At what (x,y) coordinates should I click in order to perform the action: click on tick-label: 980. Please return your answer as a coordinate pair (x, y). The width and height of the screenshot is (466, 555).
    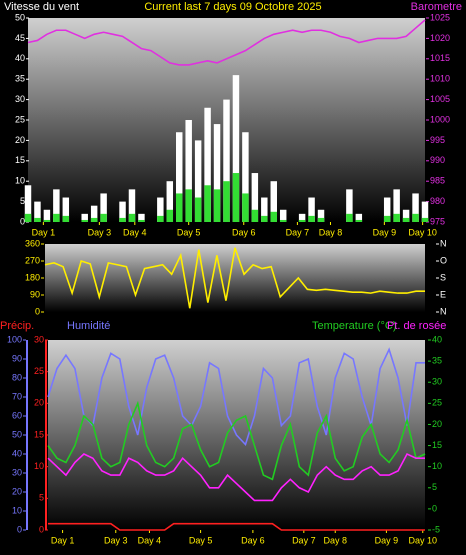
    Looking at the image, I should click on (437, 201).